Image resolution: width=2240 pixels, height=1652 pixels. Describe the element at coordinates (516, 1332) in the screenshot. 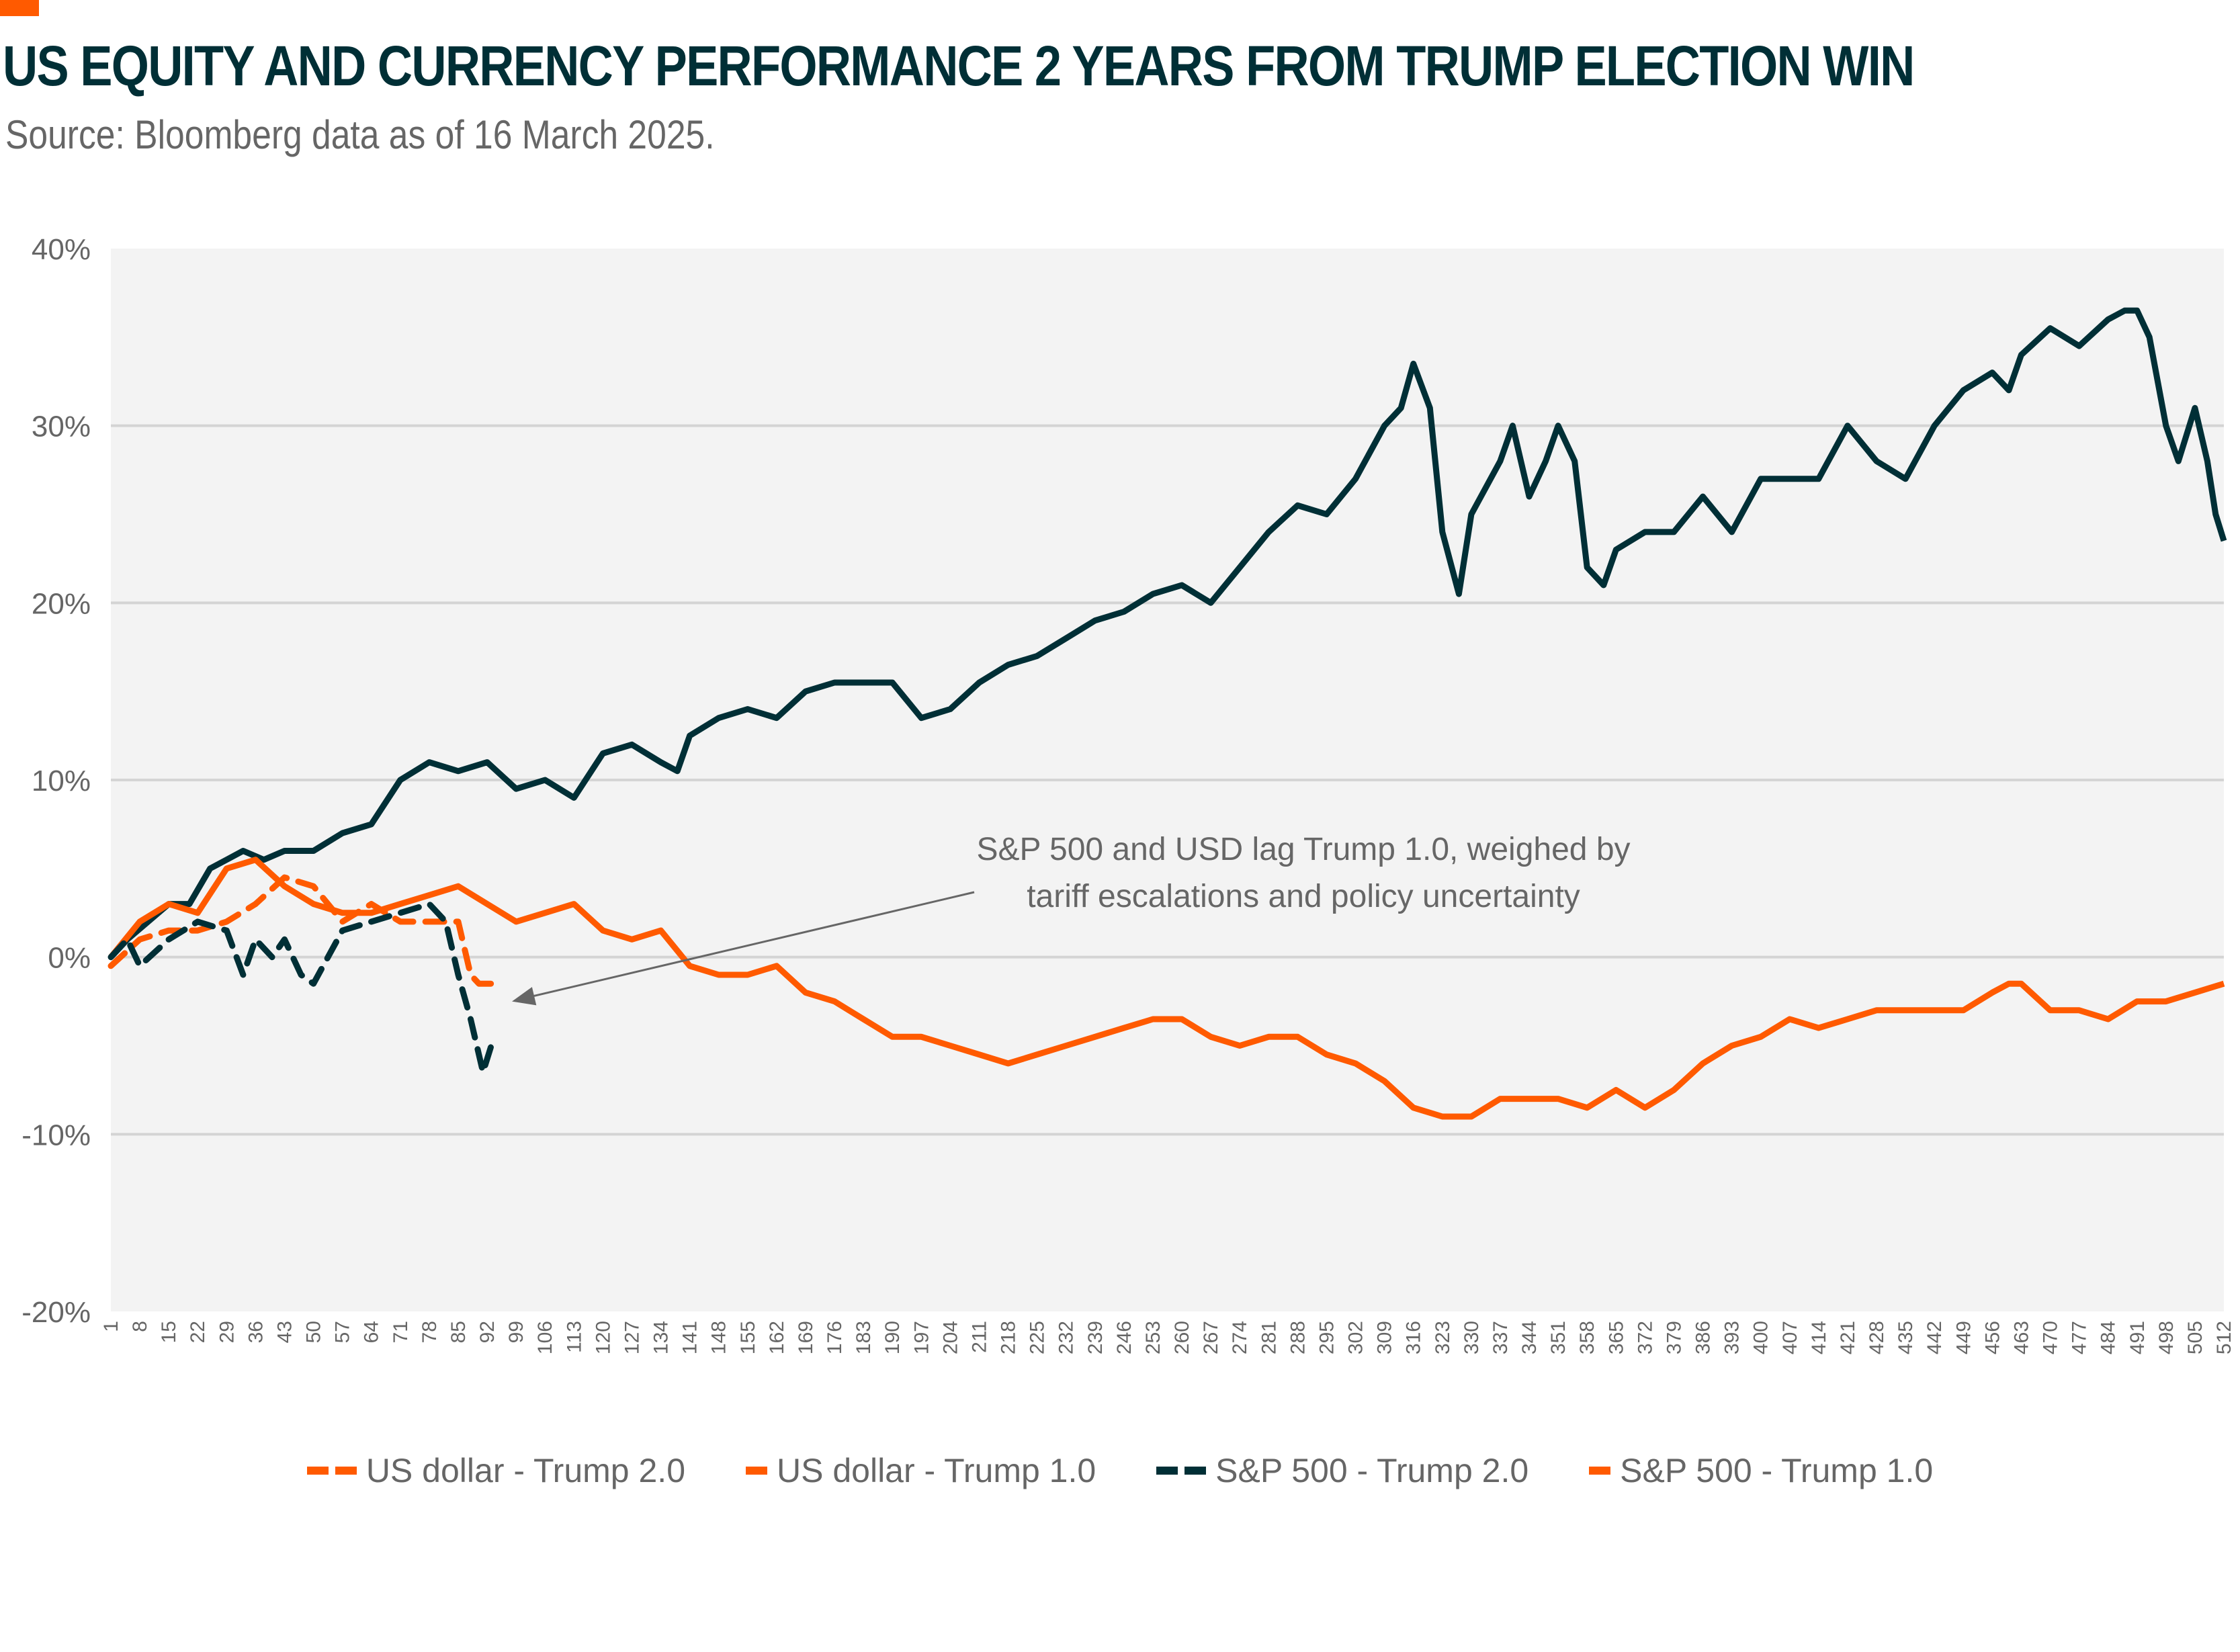

I see `x-tick-label: 99` at that location.